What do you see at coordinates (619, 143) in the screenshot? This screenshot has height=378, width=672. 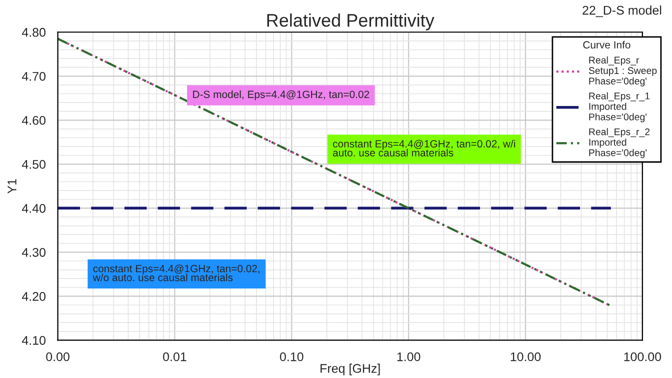 I see `legend-label: Real_Eps_r_2 Imported Phase='0deg'` at bounding box center [619, 143].